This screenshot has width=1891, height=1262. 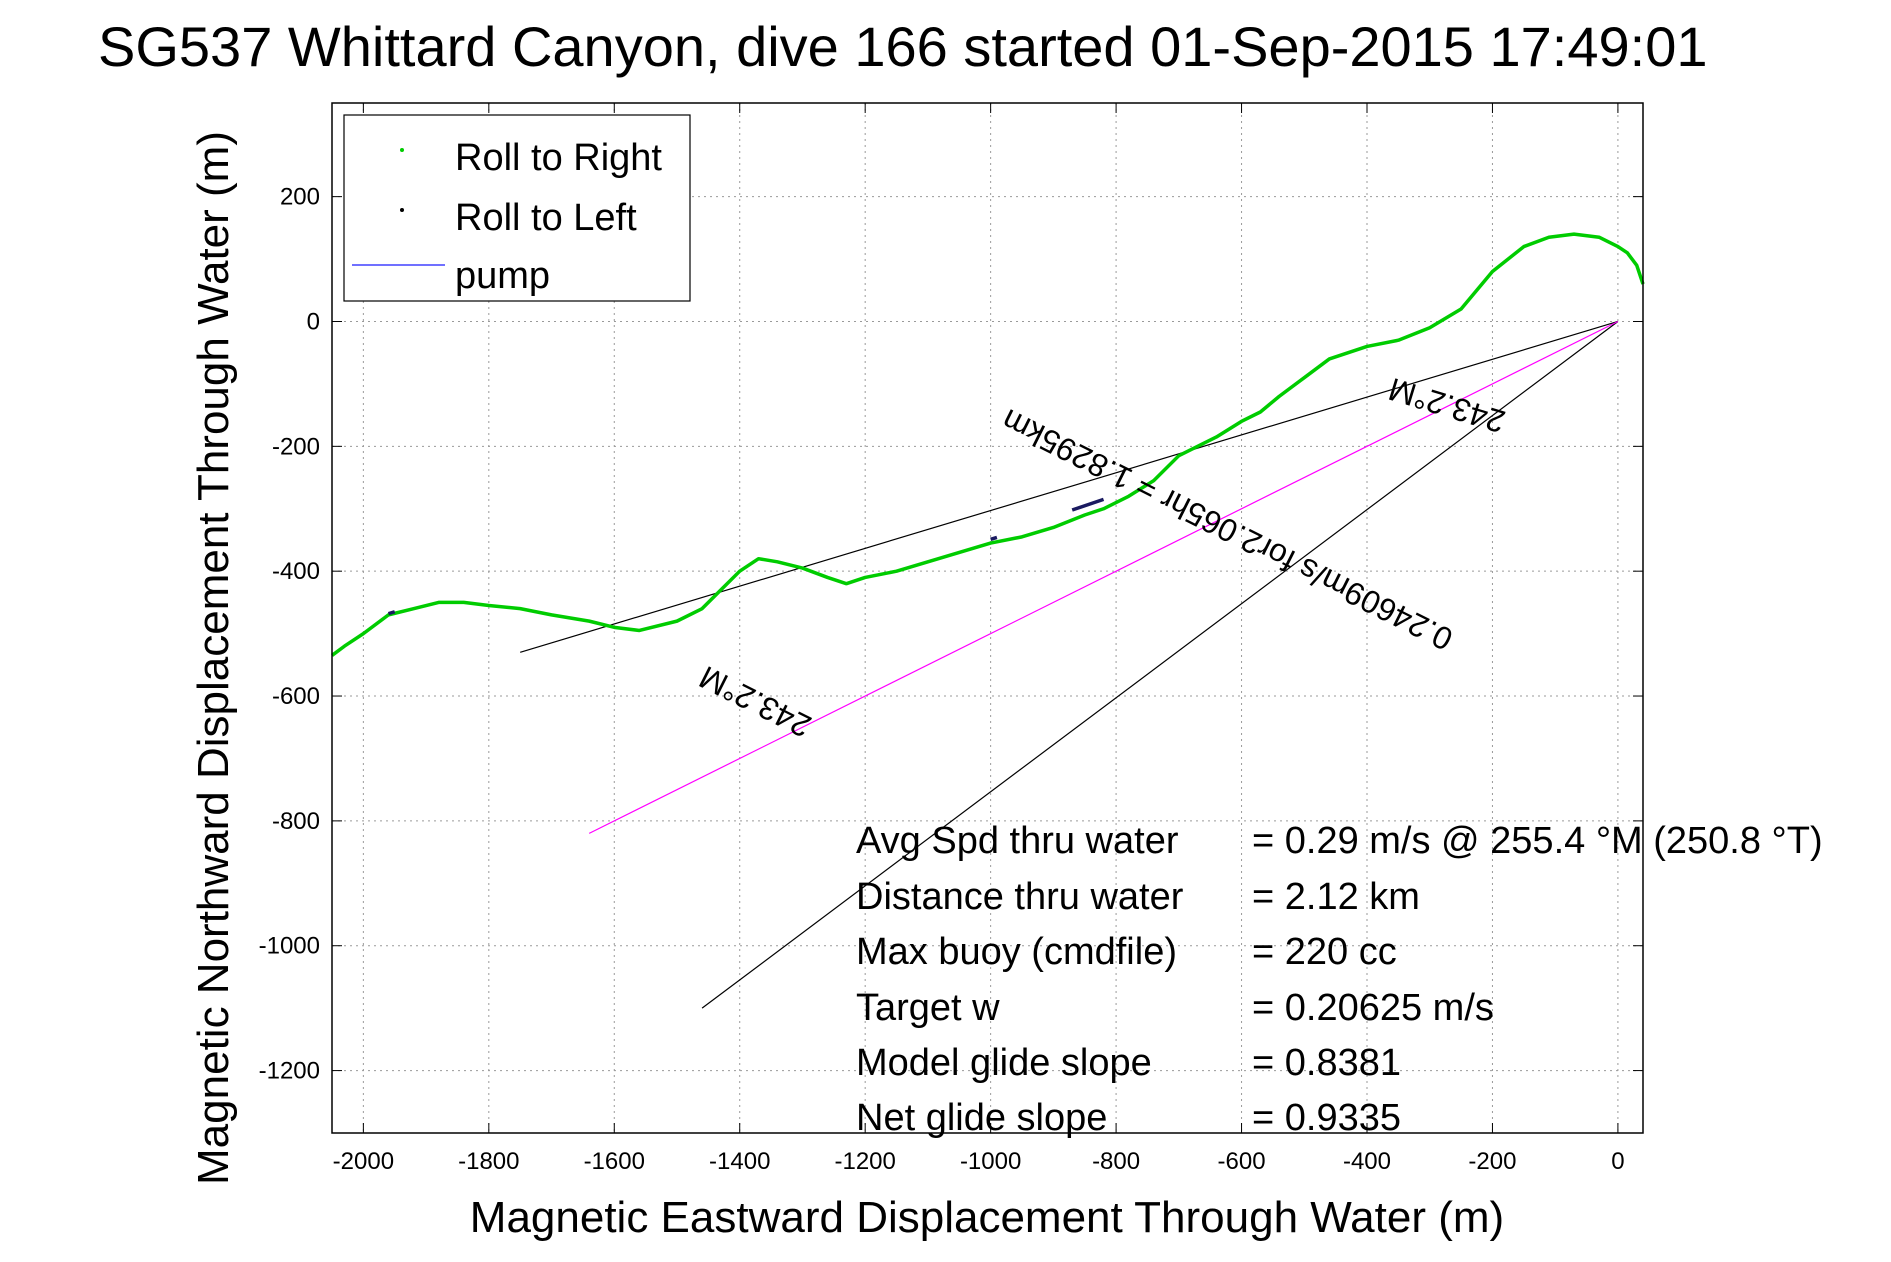 I want to click on y-tick-label: -1200, so click(x=289, y=1071).